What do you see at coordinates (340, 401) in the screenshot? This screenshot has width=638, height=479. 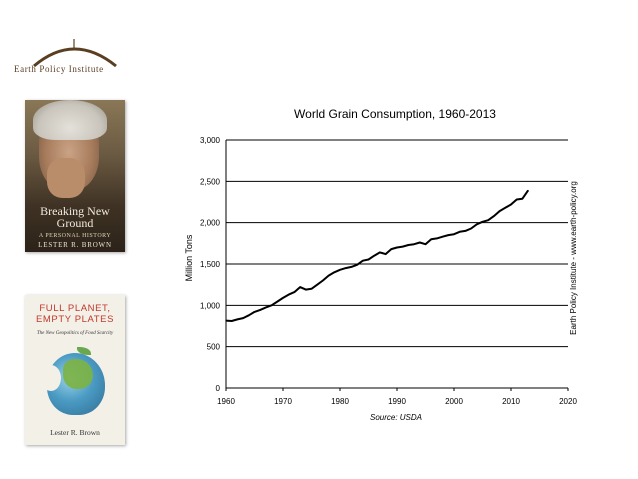 I see `x-tick-label: 1980` at bounding box center [340, 401].